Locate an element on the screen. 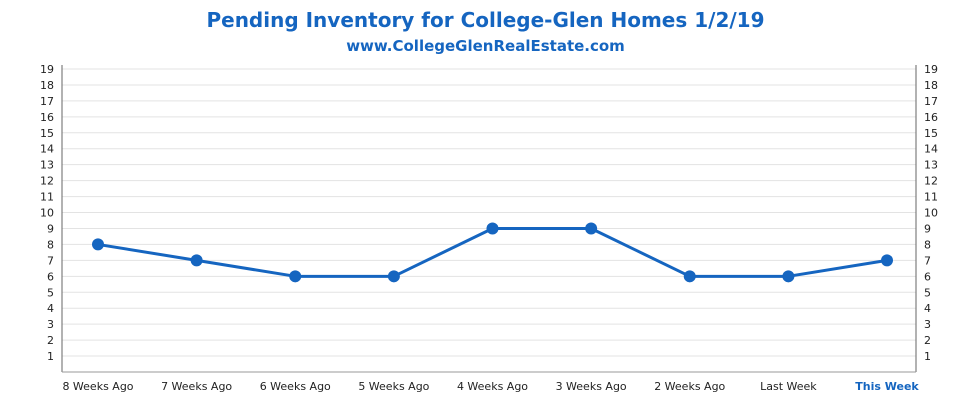  y-tick-label-left: 4 is located at coordinates (50, 308).